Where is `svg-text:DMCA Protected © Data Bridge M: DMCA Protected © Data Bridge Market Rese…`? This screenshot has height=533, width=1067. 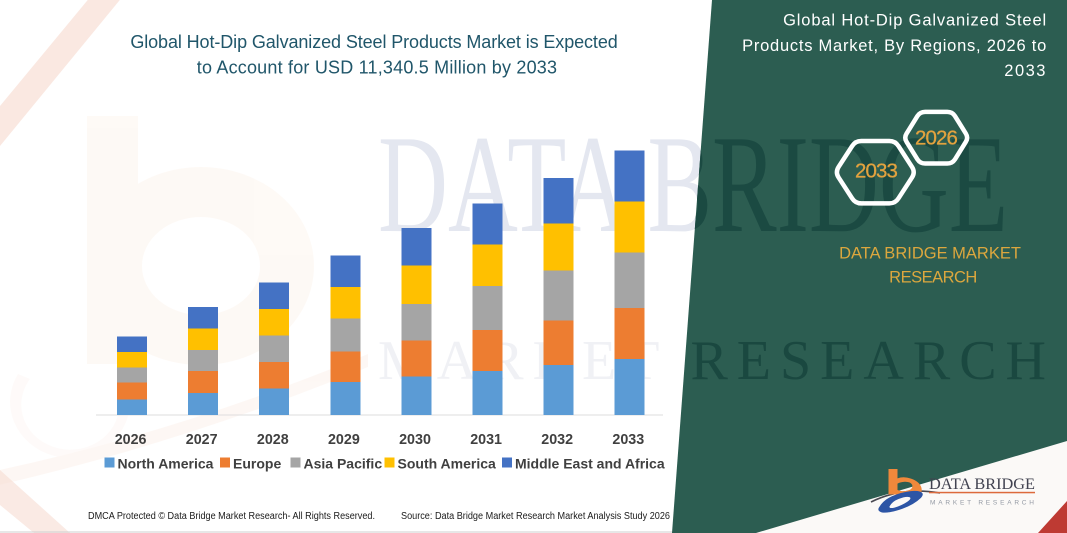 svg-text:DMCA Protected © Data Bridge M: DMCA Protected © Data Bridge Market Rese… is located at coordinates (231, 516).